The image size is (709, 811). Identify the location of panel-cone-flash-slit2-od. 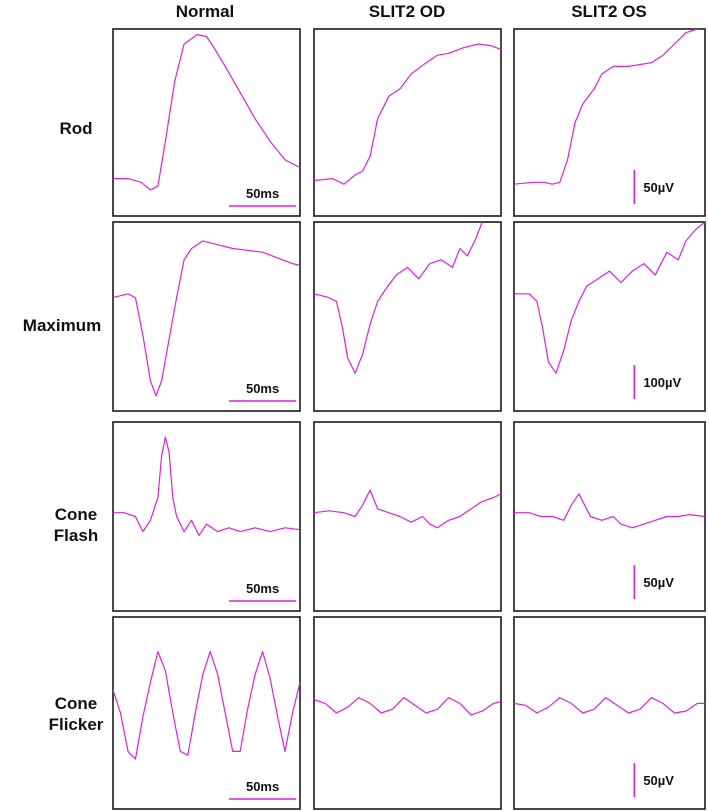
(407, 516).